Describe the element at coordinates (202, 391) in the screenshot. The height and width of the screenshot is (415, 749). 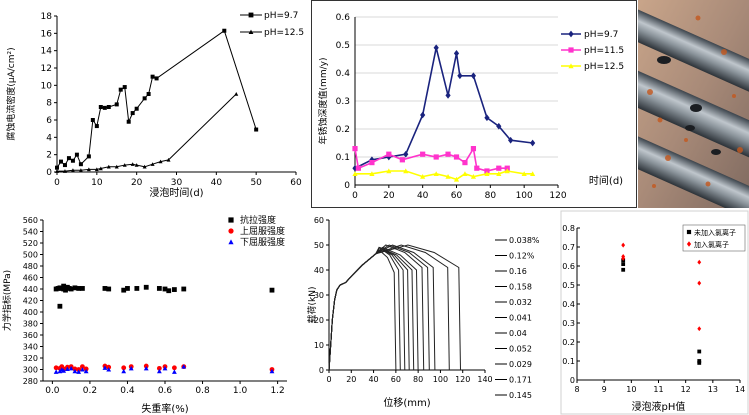
I see `x-tick-label: 0.8` at that location.